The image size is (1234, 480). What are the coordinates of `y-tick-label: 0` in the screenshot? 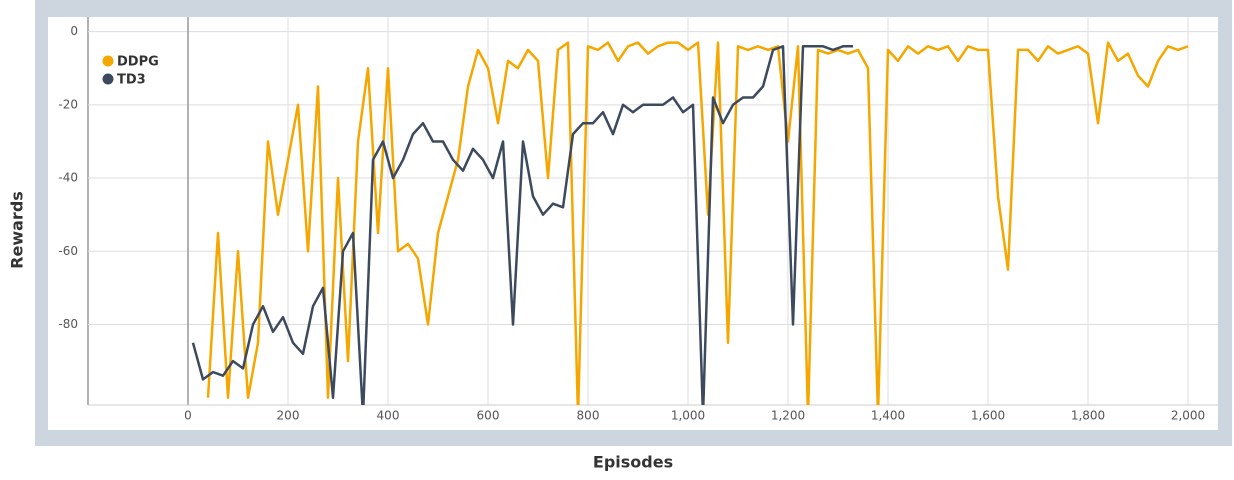 It's located at (74, 31).